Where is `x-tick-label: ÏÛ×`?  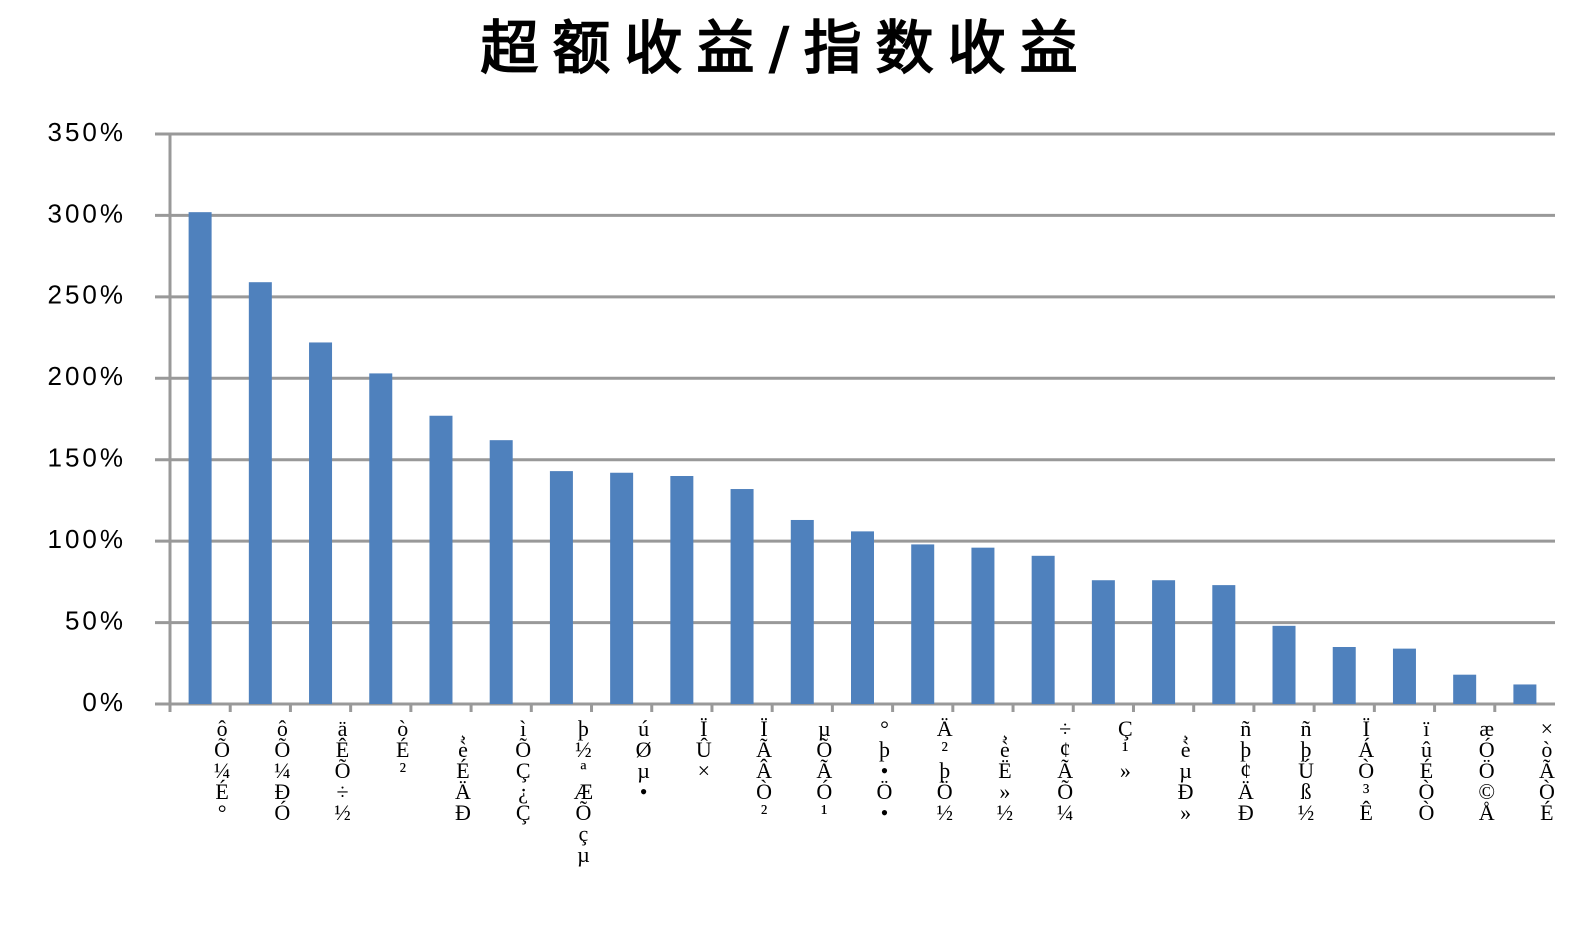
x-tick-label: ÏÛ× is located at coordinates (703, 747).